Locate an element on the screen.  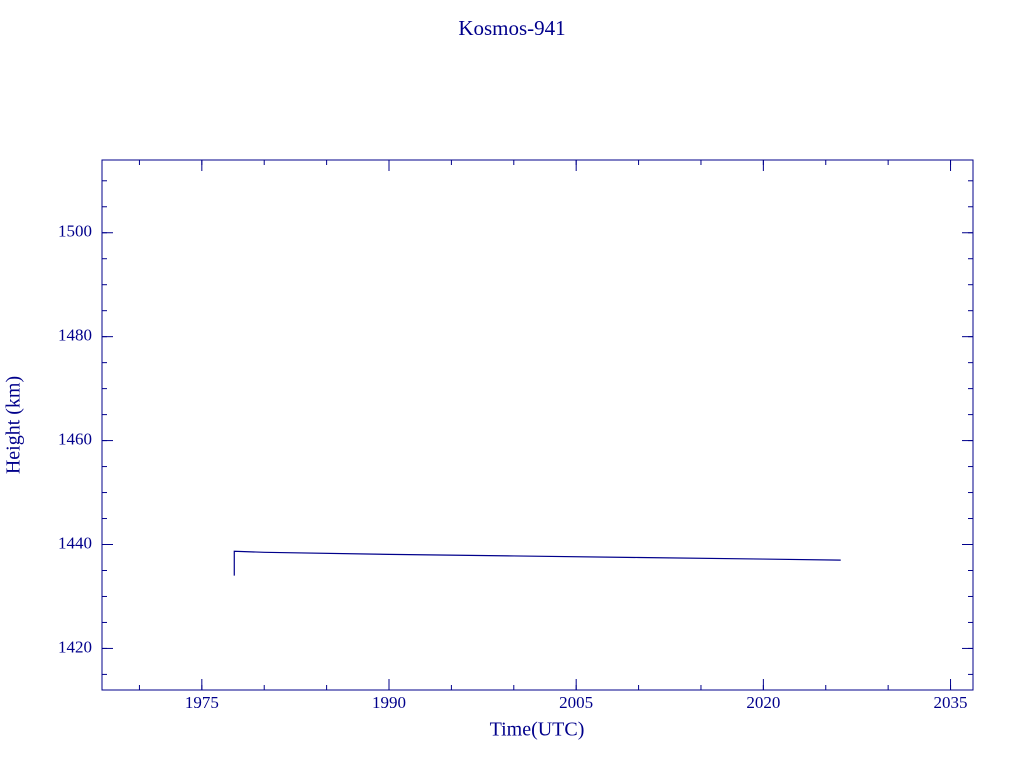
x-tick-label: 2035 is located at coordinates (951, 702).